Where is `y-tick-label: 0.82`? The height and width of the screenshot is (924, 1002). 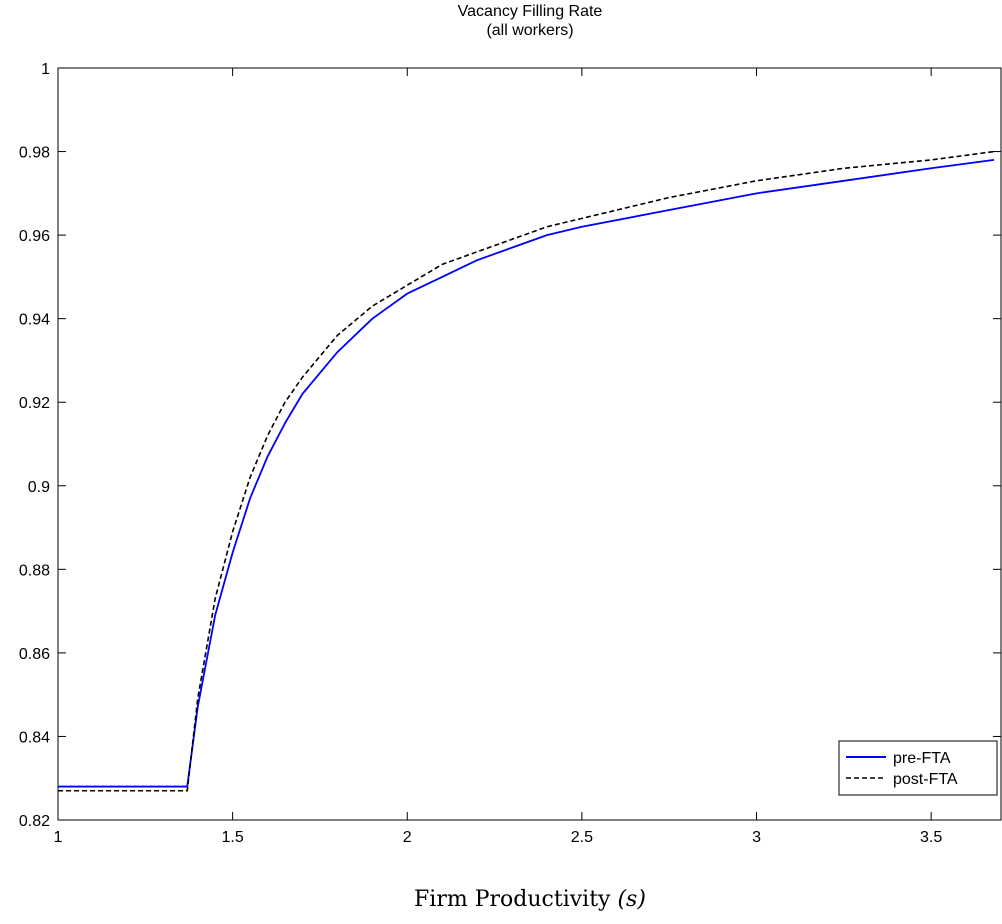
y-tick-label: 0.82 is located at coordinates (34, 821).